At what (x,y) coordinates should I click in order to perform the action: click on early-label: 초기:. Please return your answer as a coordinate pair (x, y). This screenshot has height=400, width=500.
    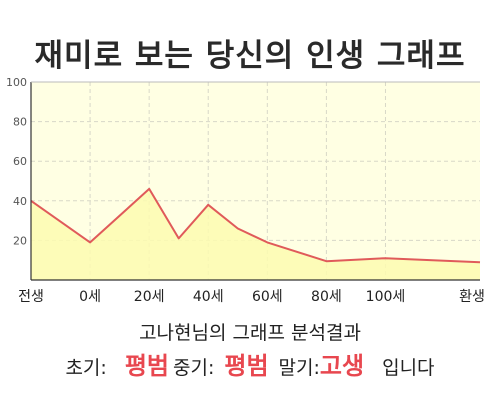
    Looking at the image, I should click on (86, 368).